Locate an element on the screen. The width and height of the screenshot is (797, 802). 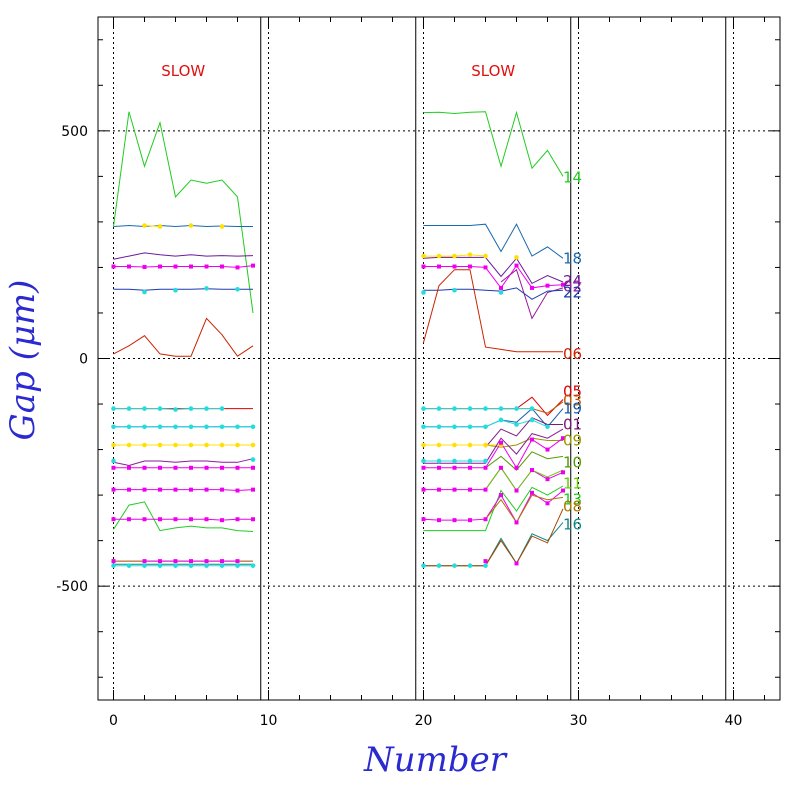
series-label: 19 is located at coordinates (572, 409).